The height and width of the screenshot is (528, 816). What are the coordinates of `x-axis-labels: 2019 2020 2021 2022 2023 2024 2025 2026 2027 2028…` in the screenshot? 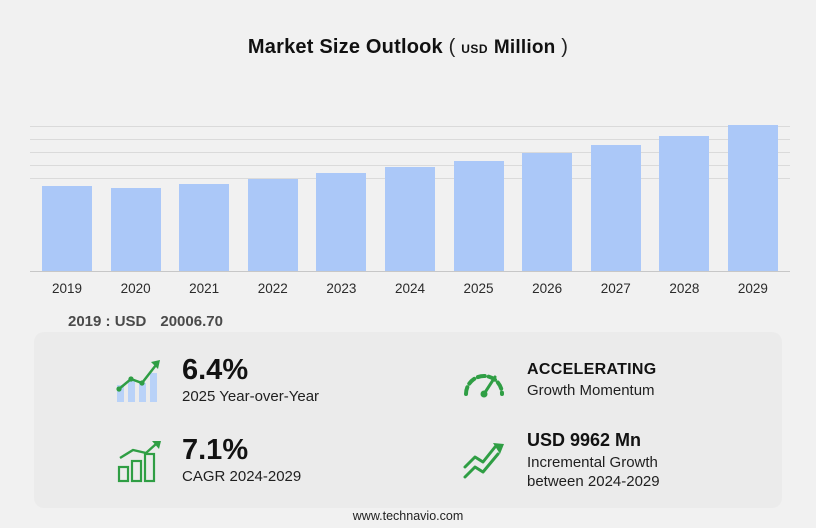 It's located at (410, 288).